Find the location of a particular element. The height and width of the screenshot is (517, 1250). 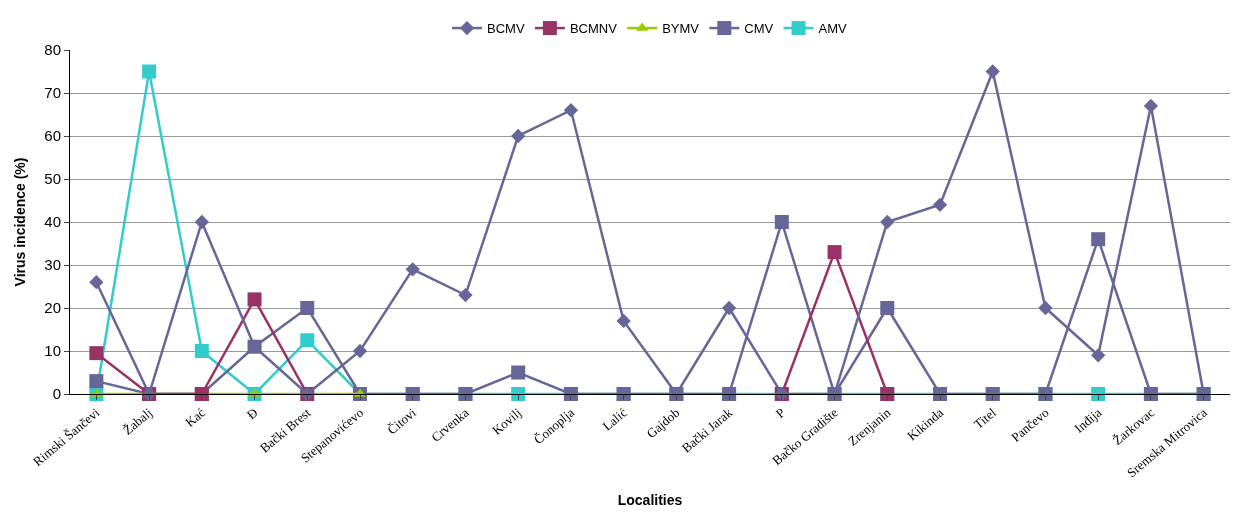

legend-label: AMV is located at coordinates (833, 29).